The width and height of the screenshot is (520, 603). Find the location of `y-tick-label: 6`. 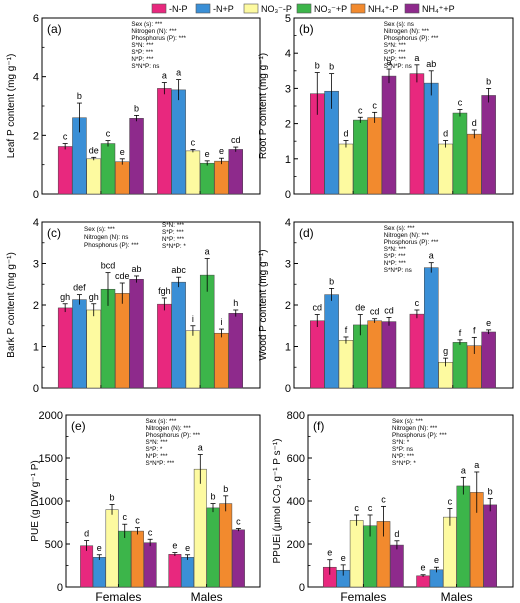

y-tick-label: 6 is located at coordinates (36, 19).